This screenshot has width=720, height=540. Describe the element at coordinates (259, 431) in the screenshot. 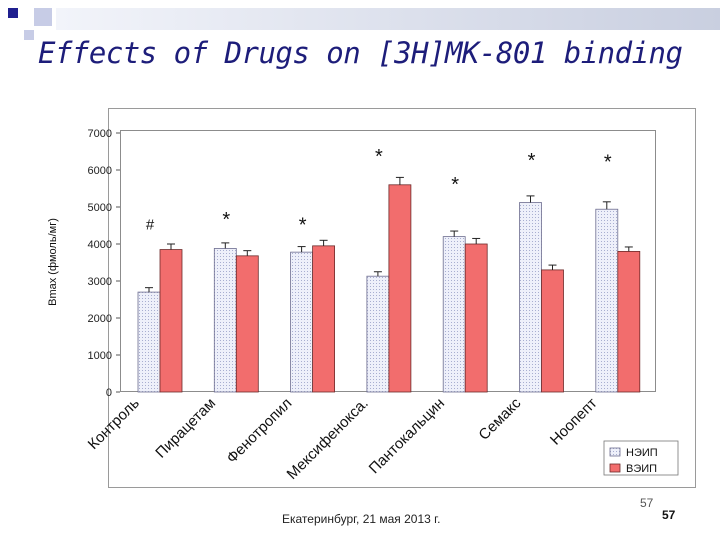

I see `x-category-label: Фенотропил` at that location.